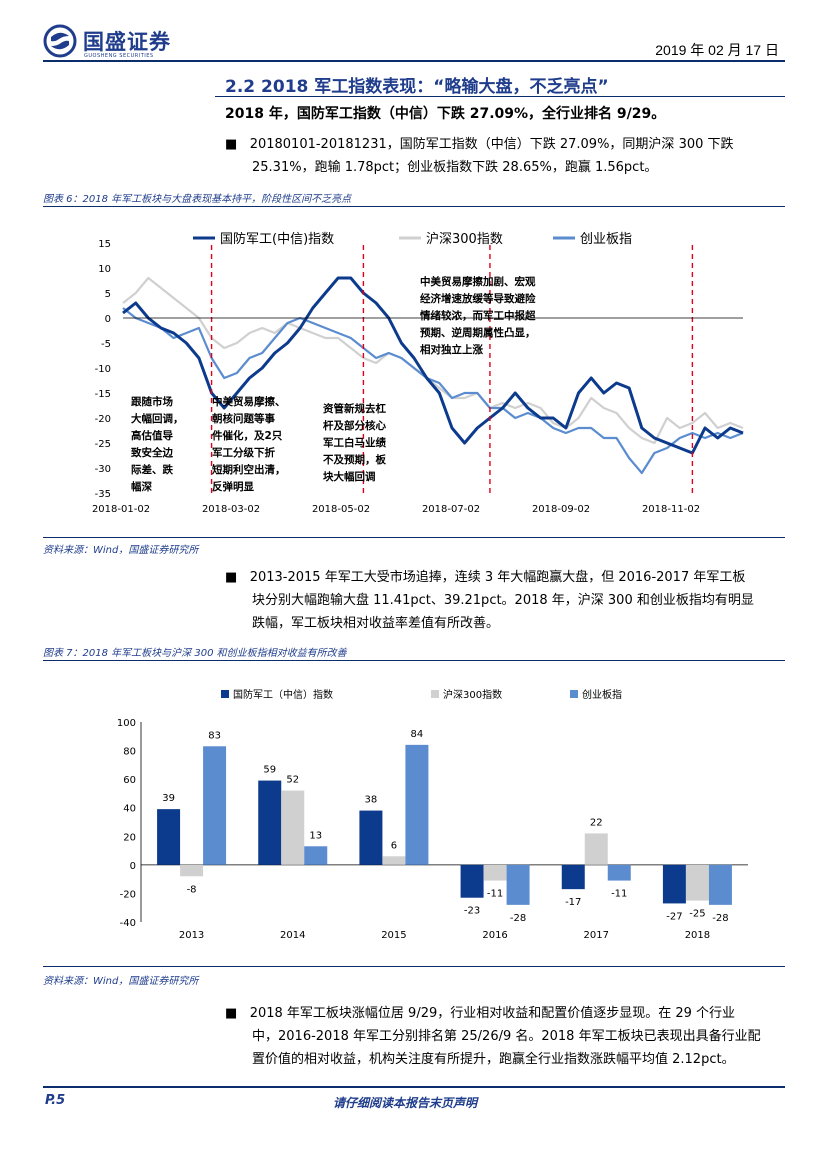 The height and width of the screenshot is (1169, 827). Describe the element at coordinates (414, 61) in the screenshot. I see `header-rule` at that location.